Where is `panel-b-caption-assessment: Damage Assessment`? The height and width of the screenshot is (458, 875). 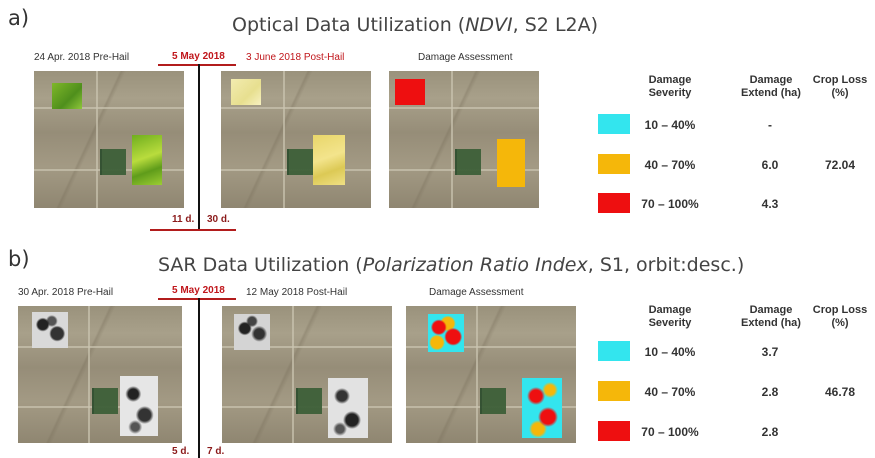
panel-b-caption-assessment: Damage Assessment is located at coordinates (476, 292).